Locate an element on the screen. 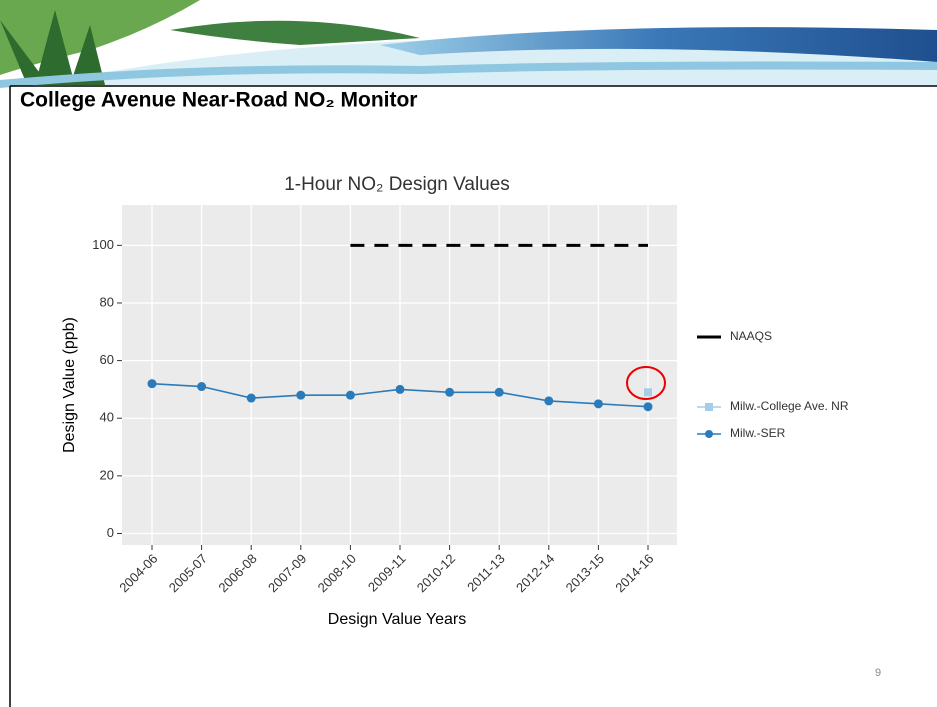 This screenshot has height=707, width=937. y-tick-label: 100 is located at coordinates (103, 244).